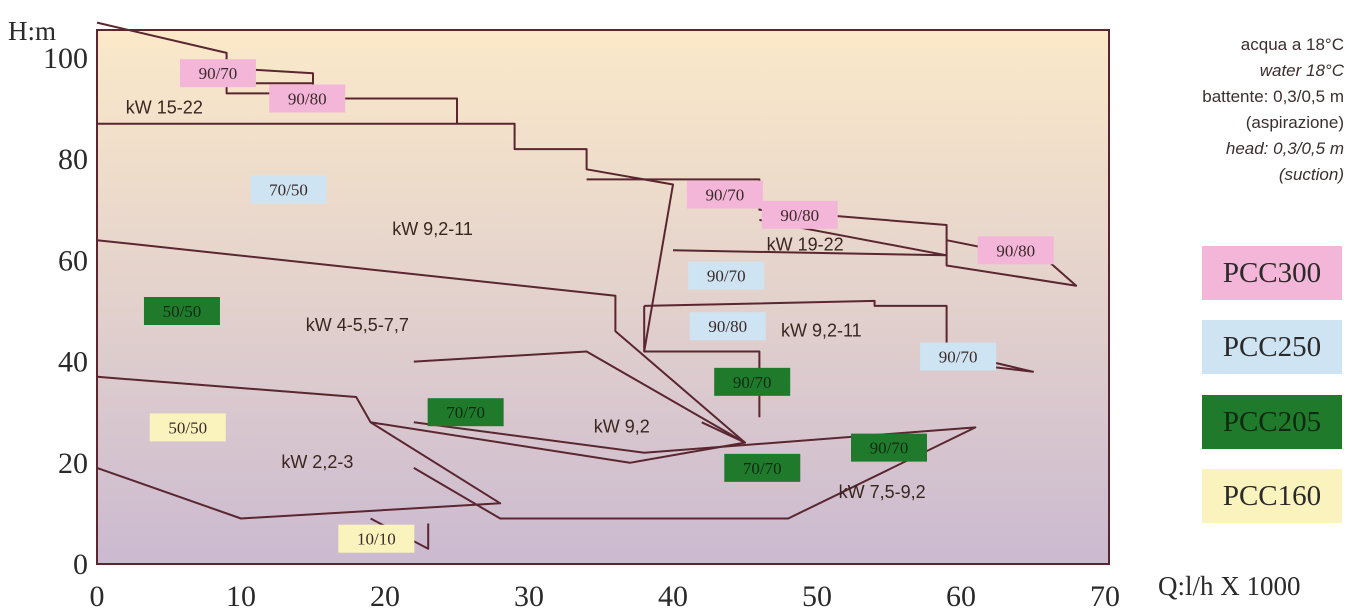  What do you see at coordinates (1272, 347) in the screenshot?
I see `legend-item-pcc250: PCC250` at bounding box center [1272, 347].